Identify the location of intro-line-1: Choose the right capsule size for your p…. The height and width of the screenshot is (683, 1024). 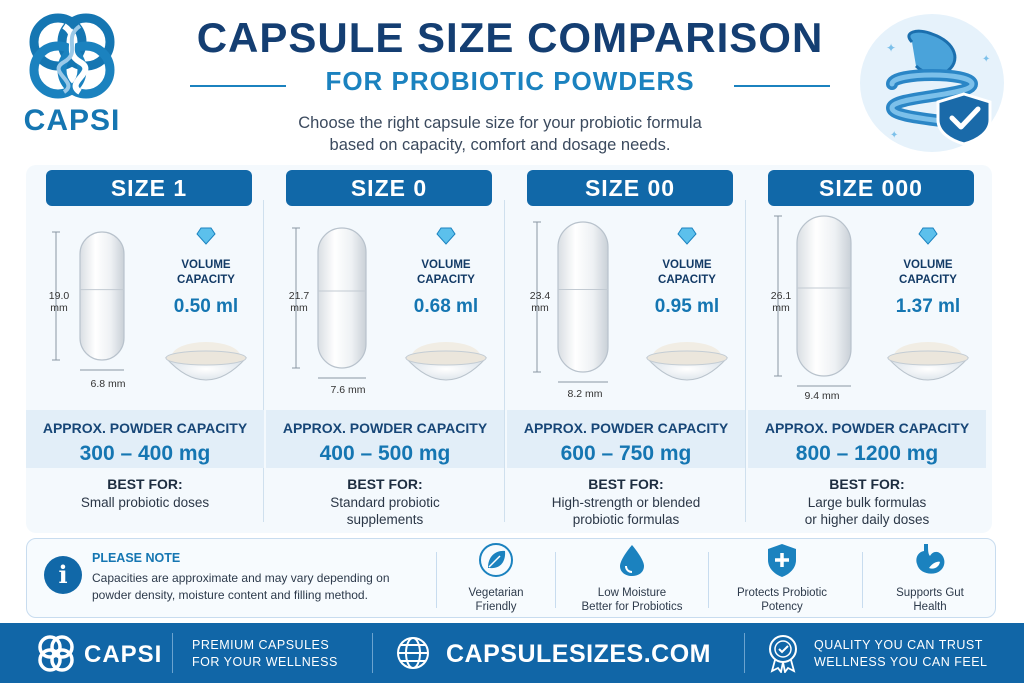
(500, 123).